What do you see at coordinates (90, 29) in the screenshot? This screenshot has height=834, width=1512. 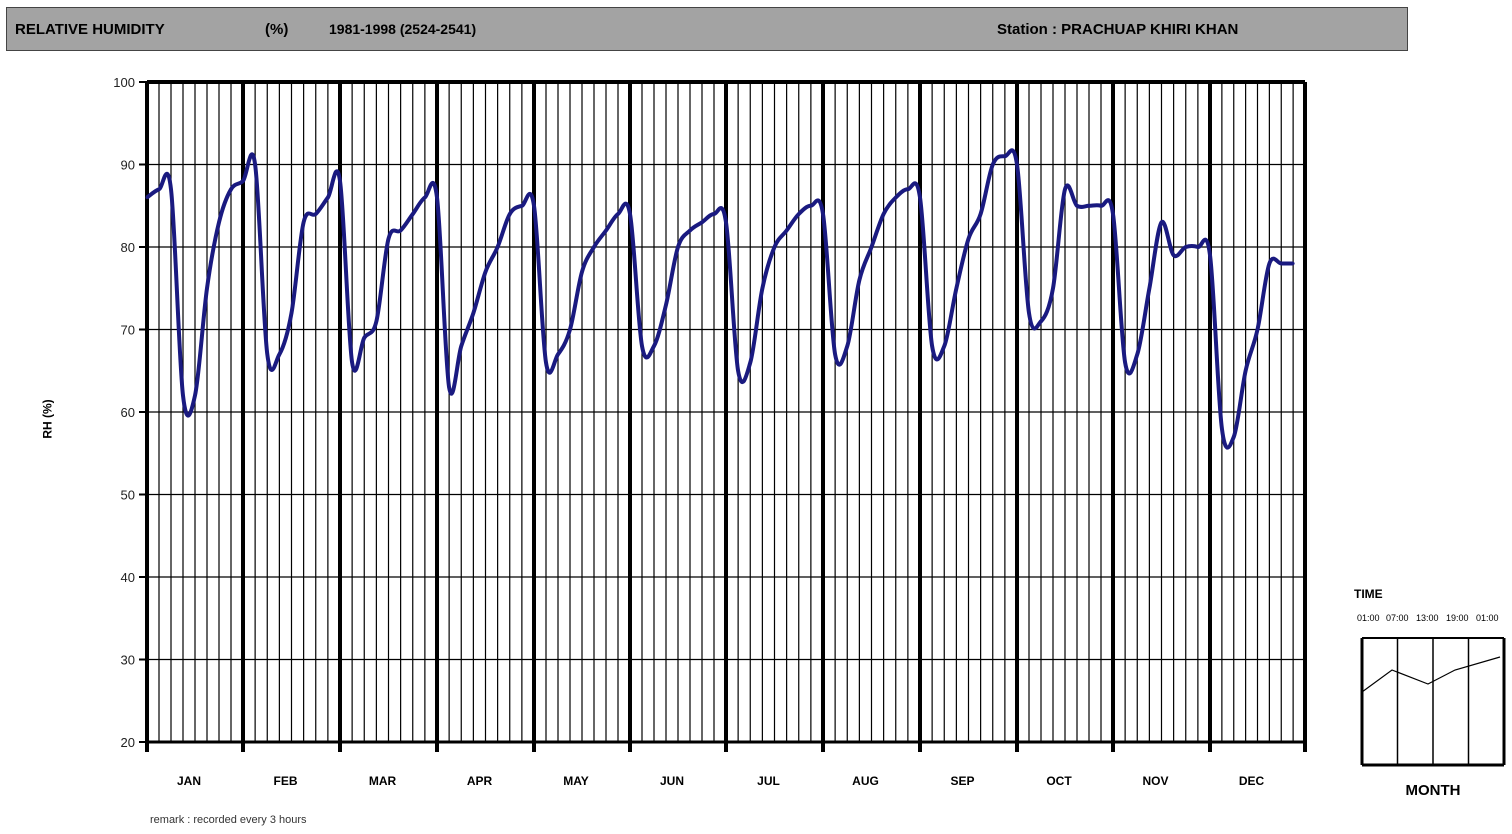 I see `chart-title: RELATIVE HUMIDITY` at bounding box center [90, 29].